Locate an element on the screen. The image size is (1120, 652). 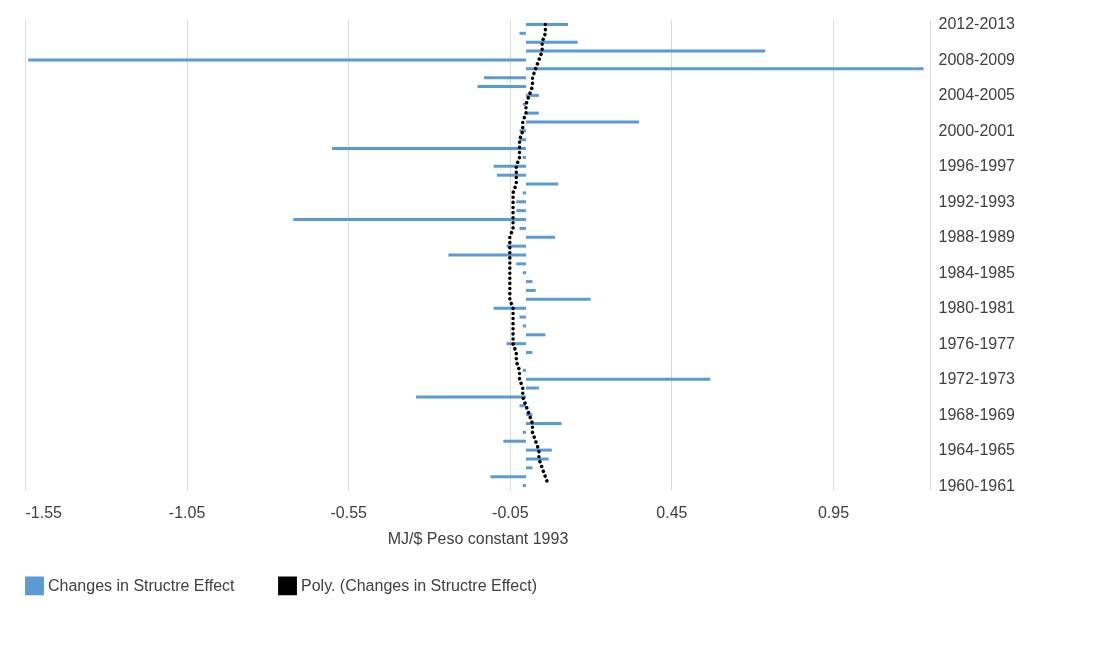
y-tick-label: 2004-2005 is located at coordinates (977, 95).